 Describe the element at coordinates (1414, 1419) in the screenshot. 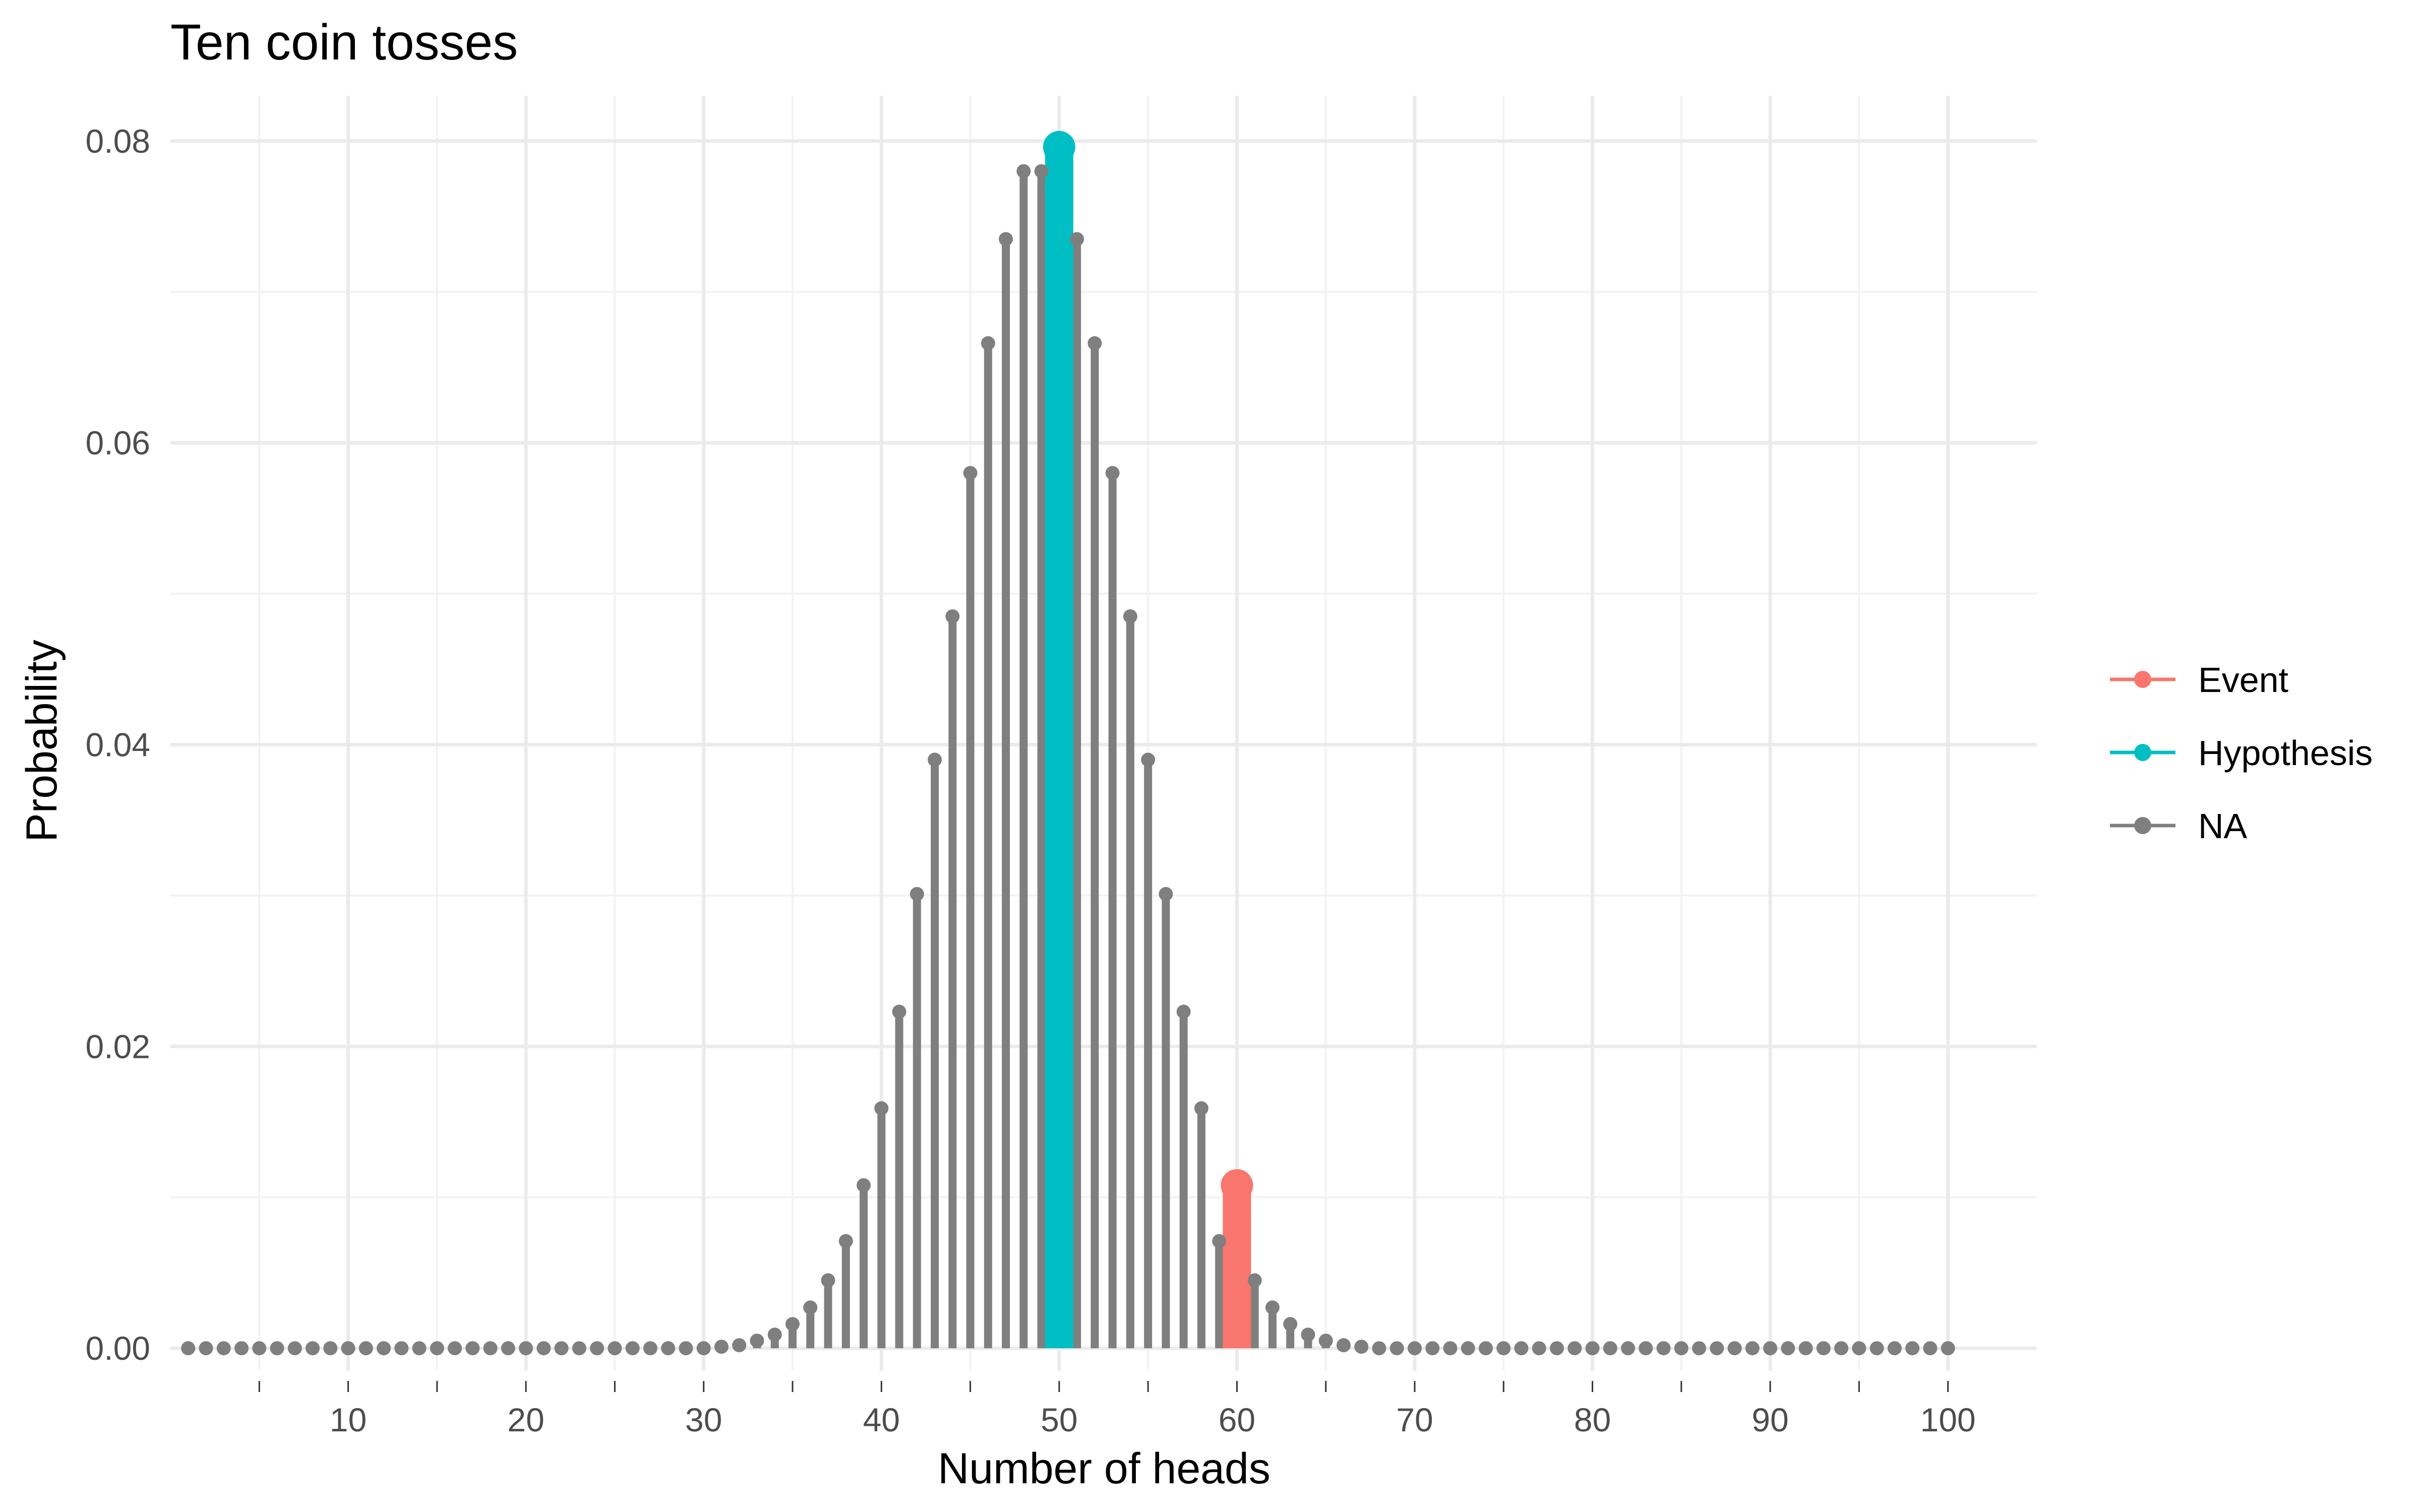

I see `x-tick-label: 70` at that location.